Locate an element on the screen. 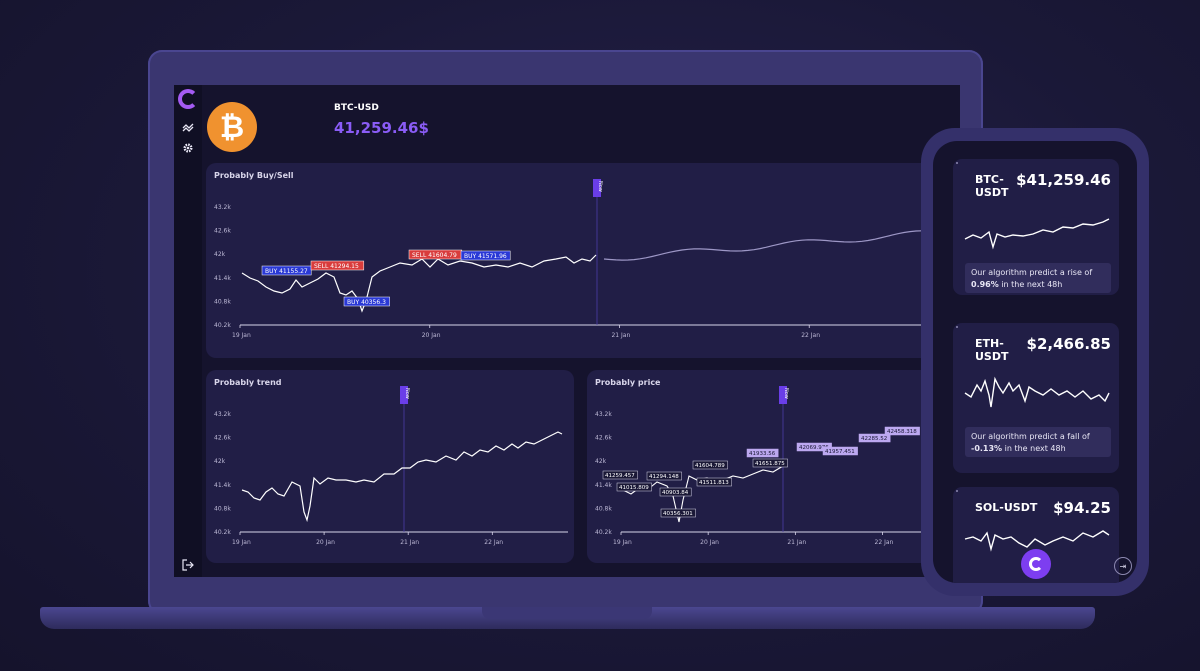 Image resolution: width=1200 pixels, height=671 pixels. sell-marker is located at coordinates (337, 265).